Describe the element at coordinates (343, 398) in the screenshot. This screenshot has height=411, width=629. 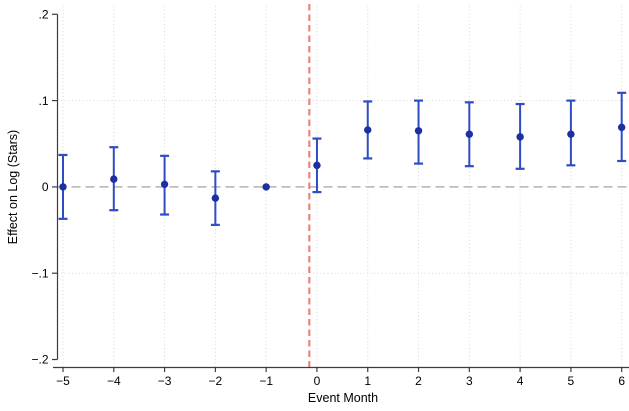
I see `x-axis-title: Event Month` at that location.